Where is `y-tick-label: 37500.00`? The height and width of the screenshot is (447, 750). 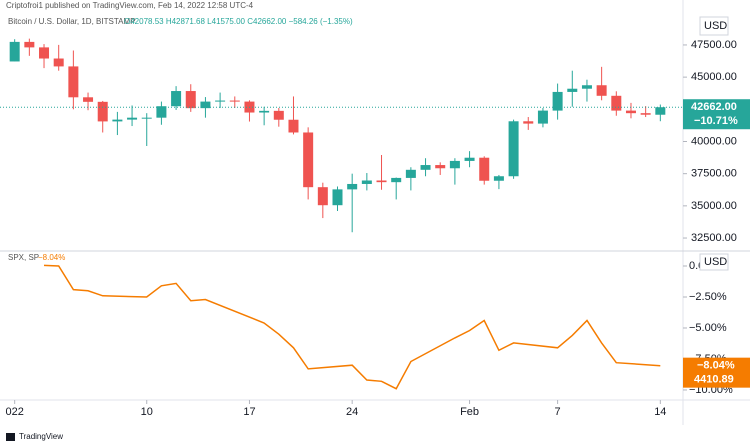 y-tick-label: 37500.00 is located at coordinates (714, 174).